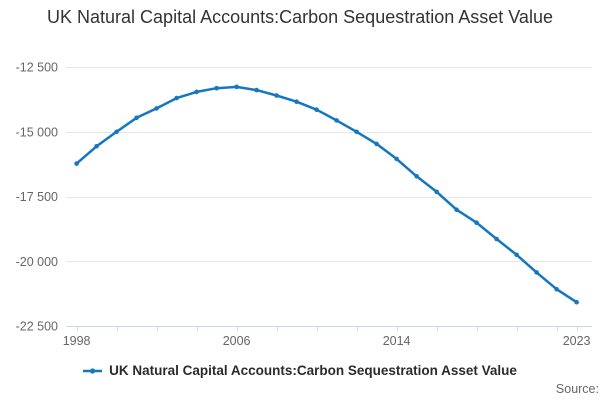 The width and height of the screenshot is (600, 400). I want to click on x-axis-tick-label: 2023, so click(577, 341).